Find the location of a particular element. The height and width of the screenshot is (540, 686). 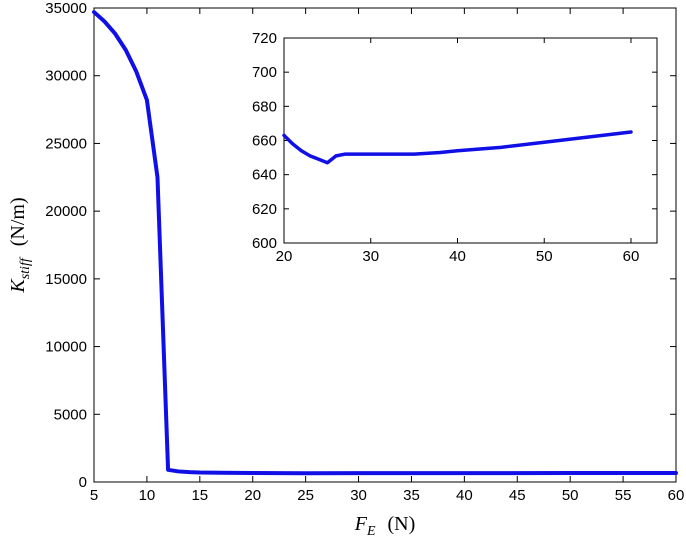

main-x-tick-label: 5 is located at coordinates (94, 495).